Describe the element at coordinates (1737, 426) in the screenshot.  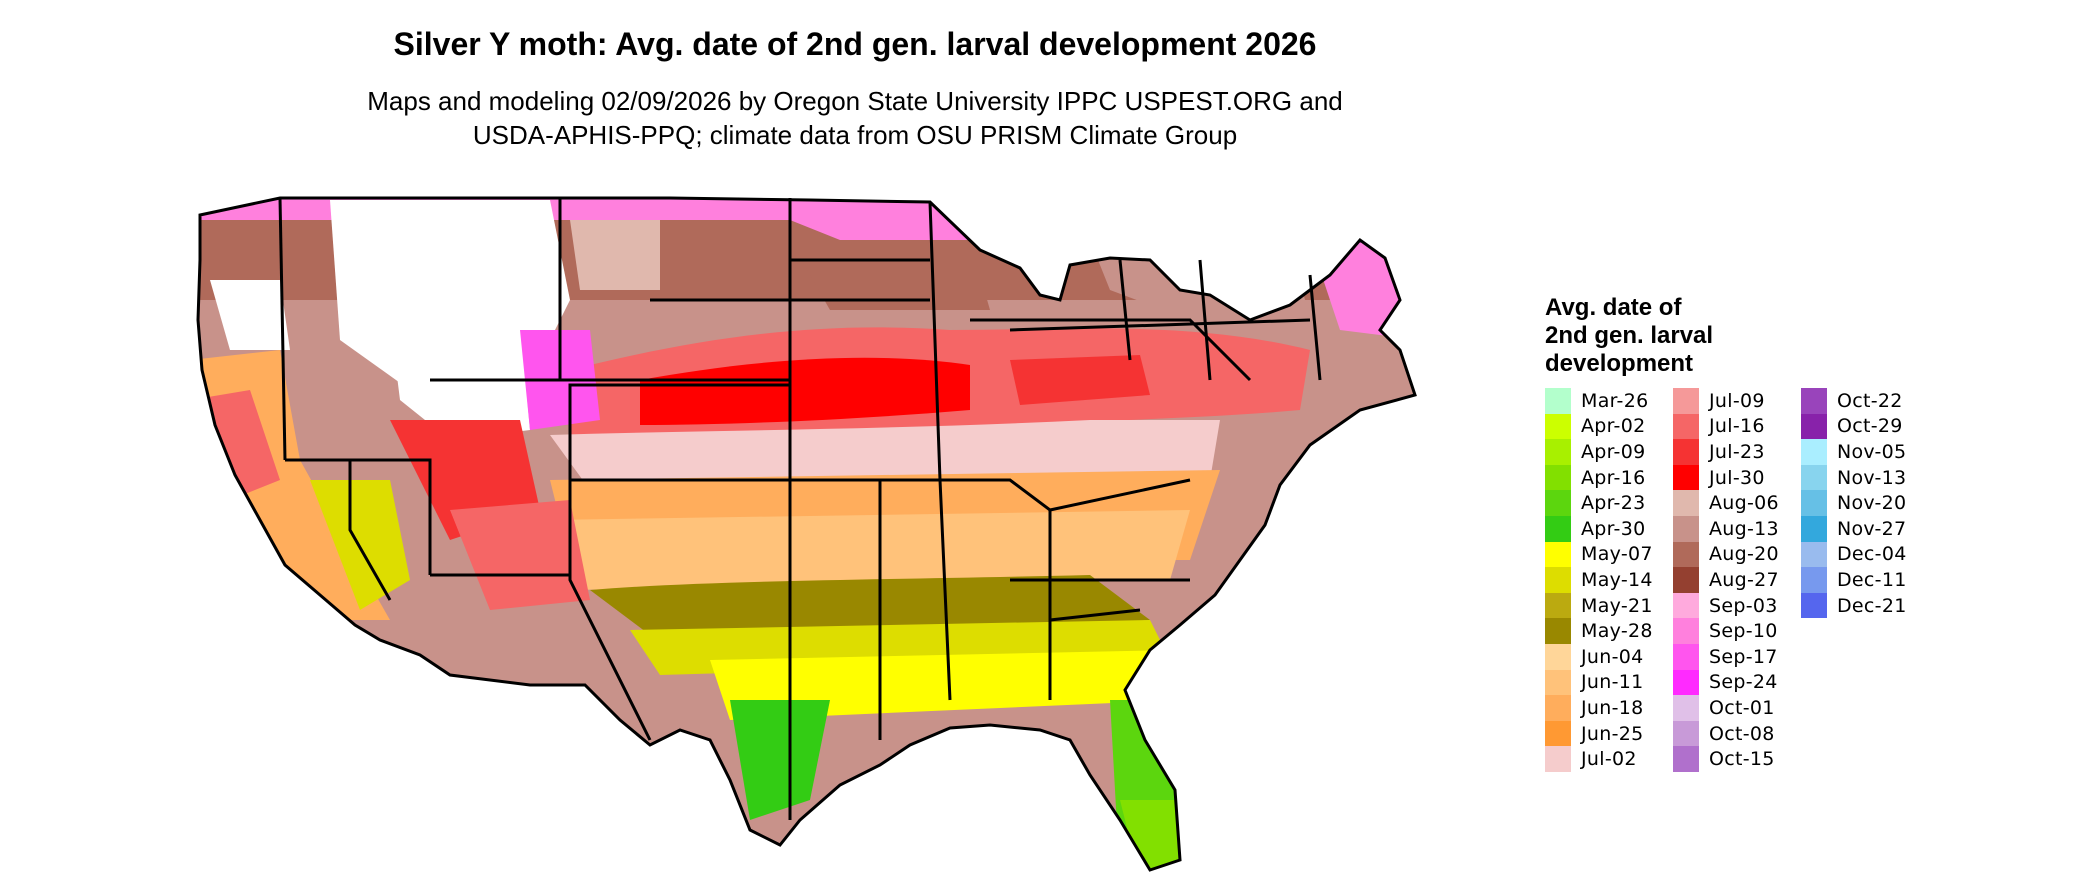
I see `legend-label: Jul-16` at that location.